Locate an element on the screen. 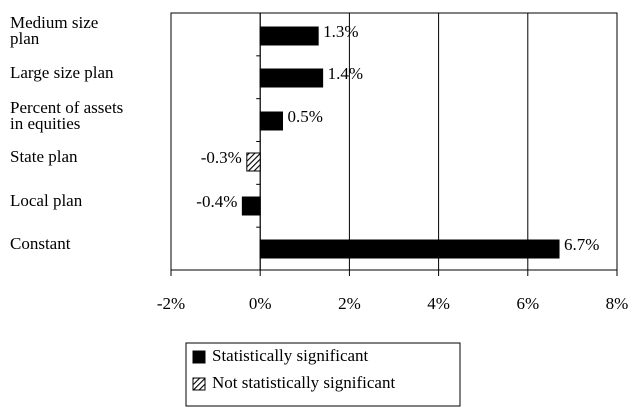 The image size is (636, 407). value-label: -0.4% is located at coordinates (216, 201).